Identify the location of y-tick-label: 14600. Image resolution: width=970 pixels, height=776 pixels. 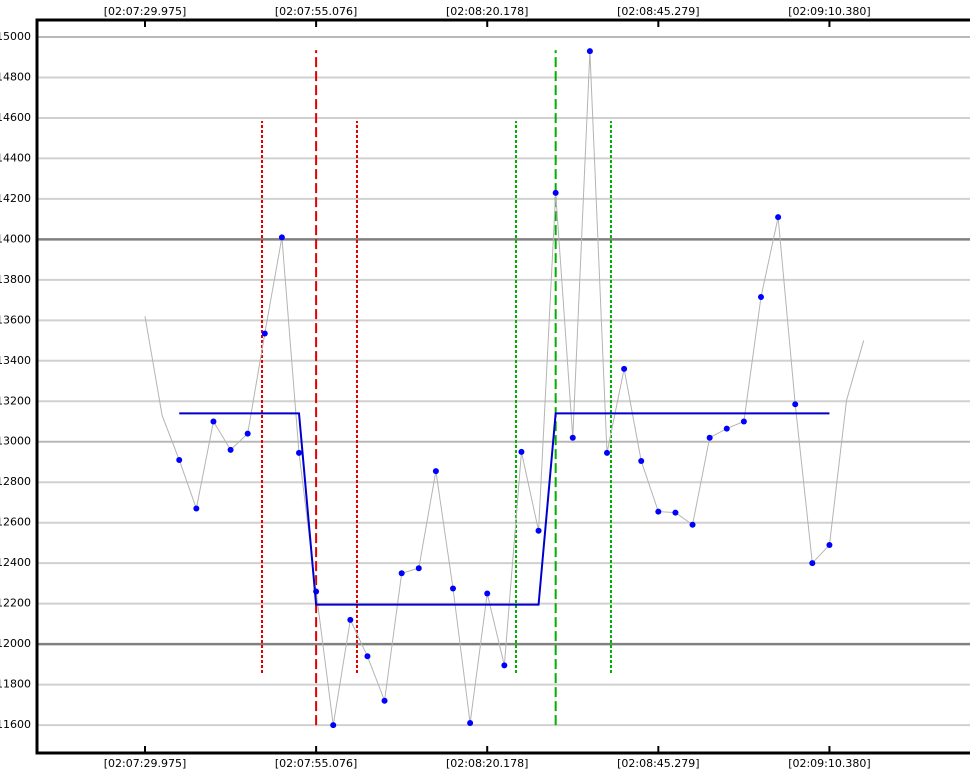
(15, 117).